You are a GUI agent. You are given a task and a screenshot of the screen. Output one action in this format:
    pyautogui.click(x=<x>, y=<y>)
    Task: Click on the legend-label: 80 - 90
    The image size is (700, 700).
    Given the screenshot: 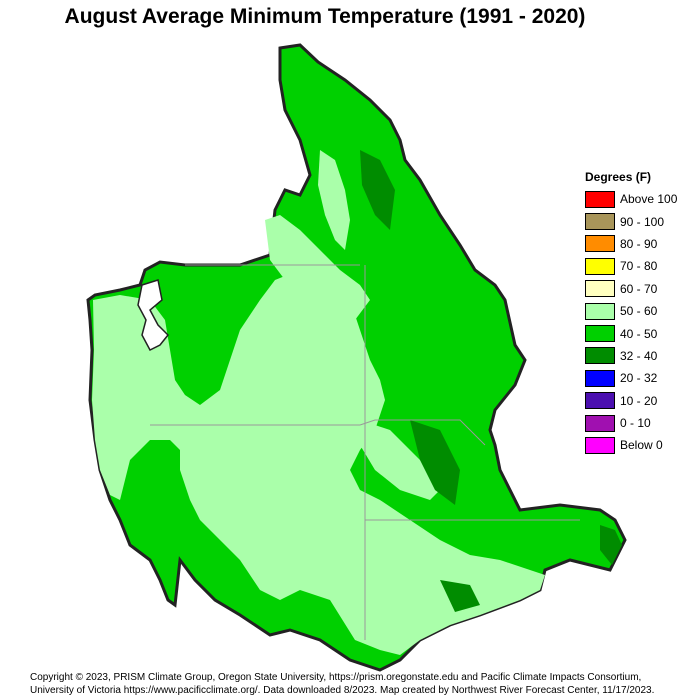 What is the action you would take?
    pyautogui.click(x=639, y=243)
    